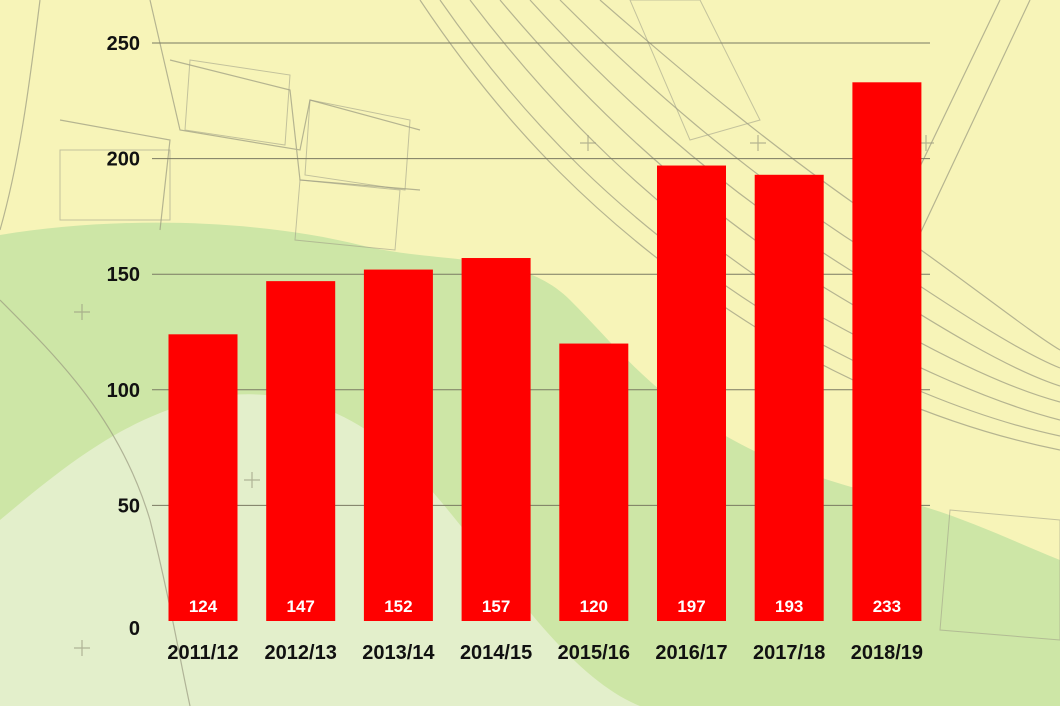  Describe the element at coordinates (789, 653) in the screenshot. I see `x-tick-label: 2017/18` at that location.